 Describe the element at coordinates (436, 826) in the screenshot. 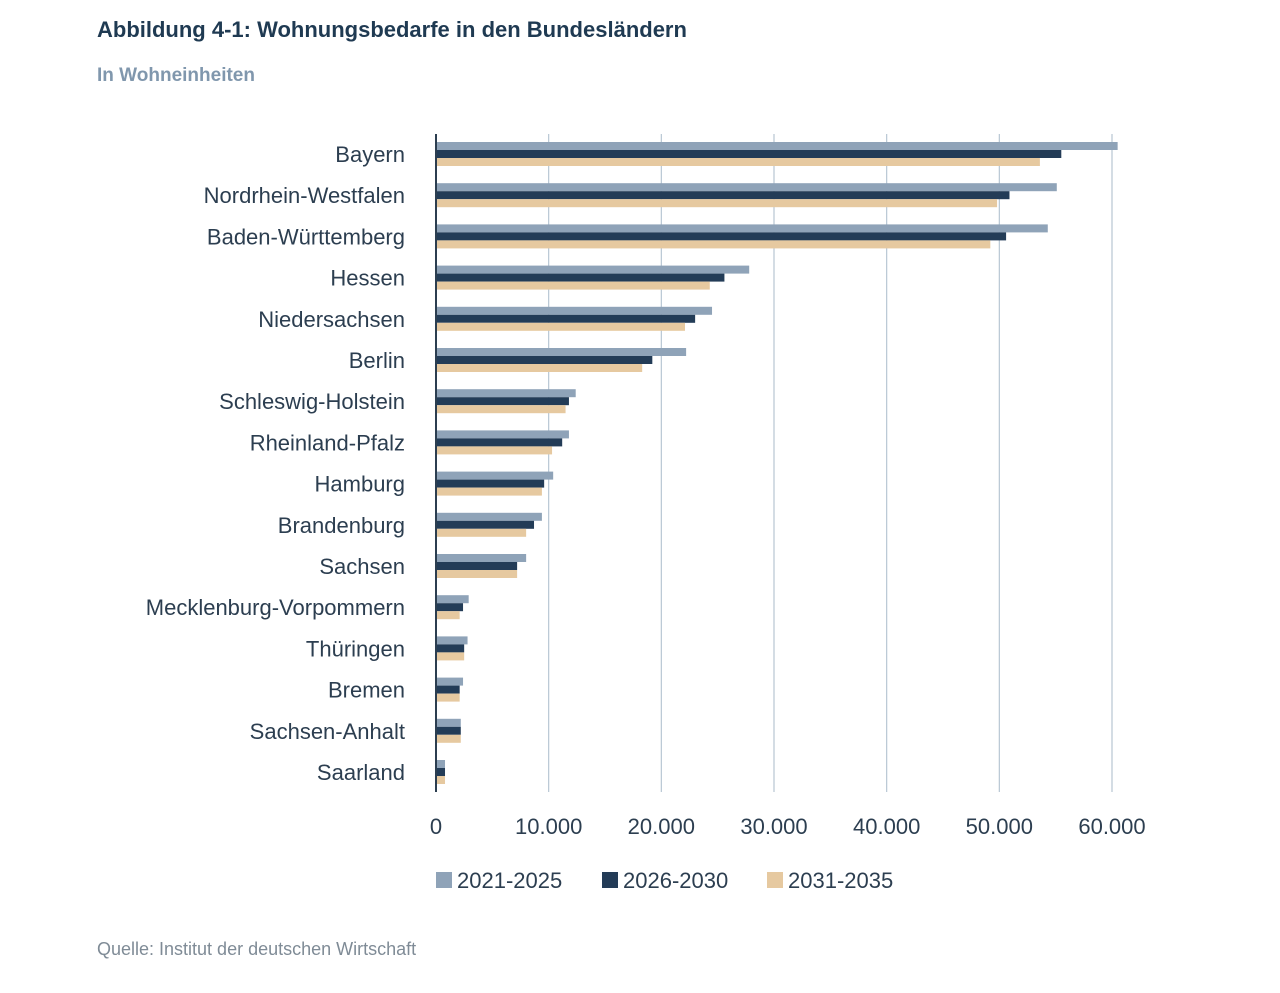

I see `x-tick-label: 0` at that location.